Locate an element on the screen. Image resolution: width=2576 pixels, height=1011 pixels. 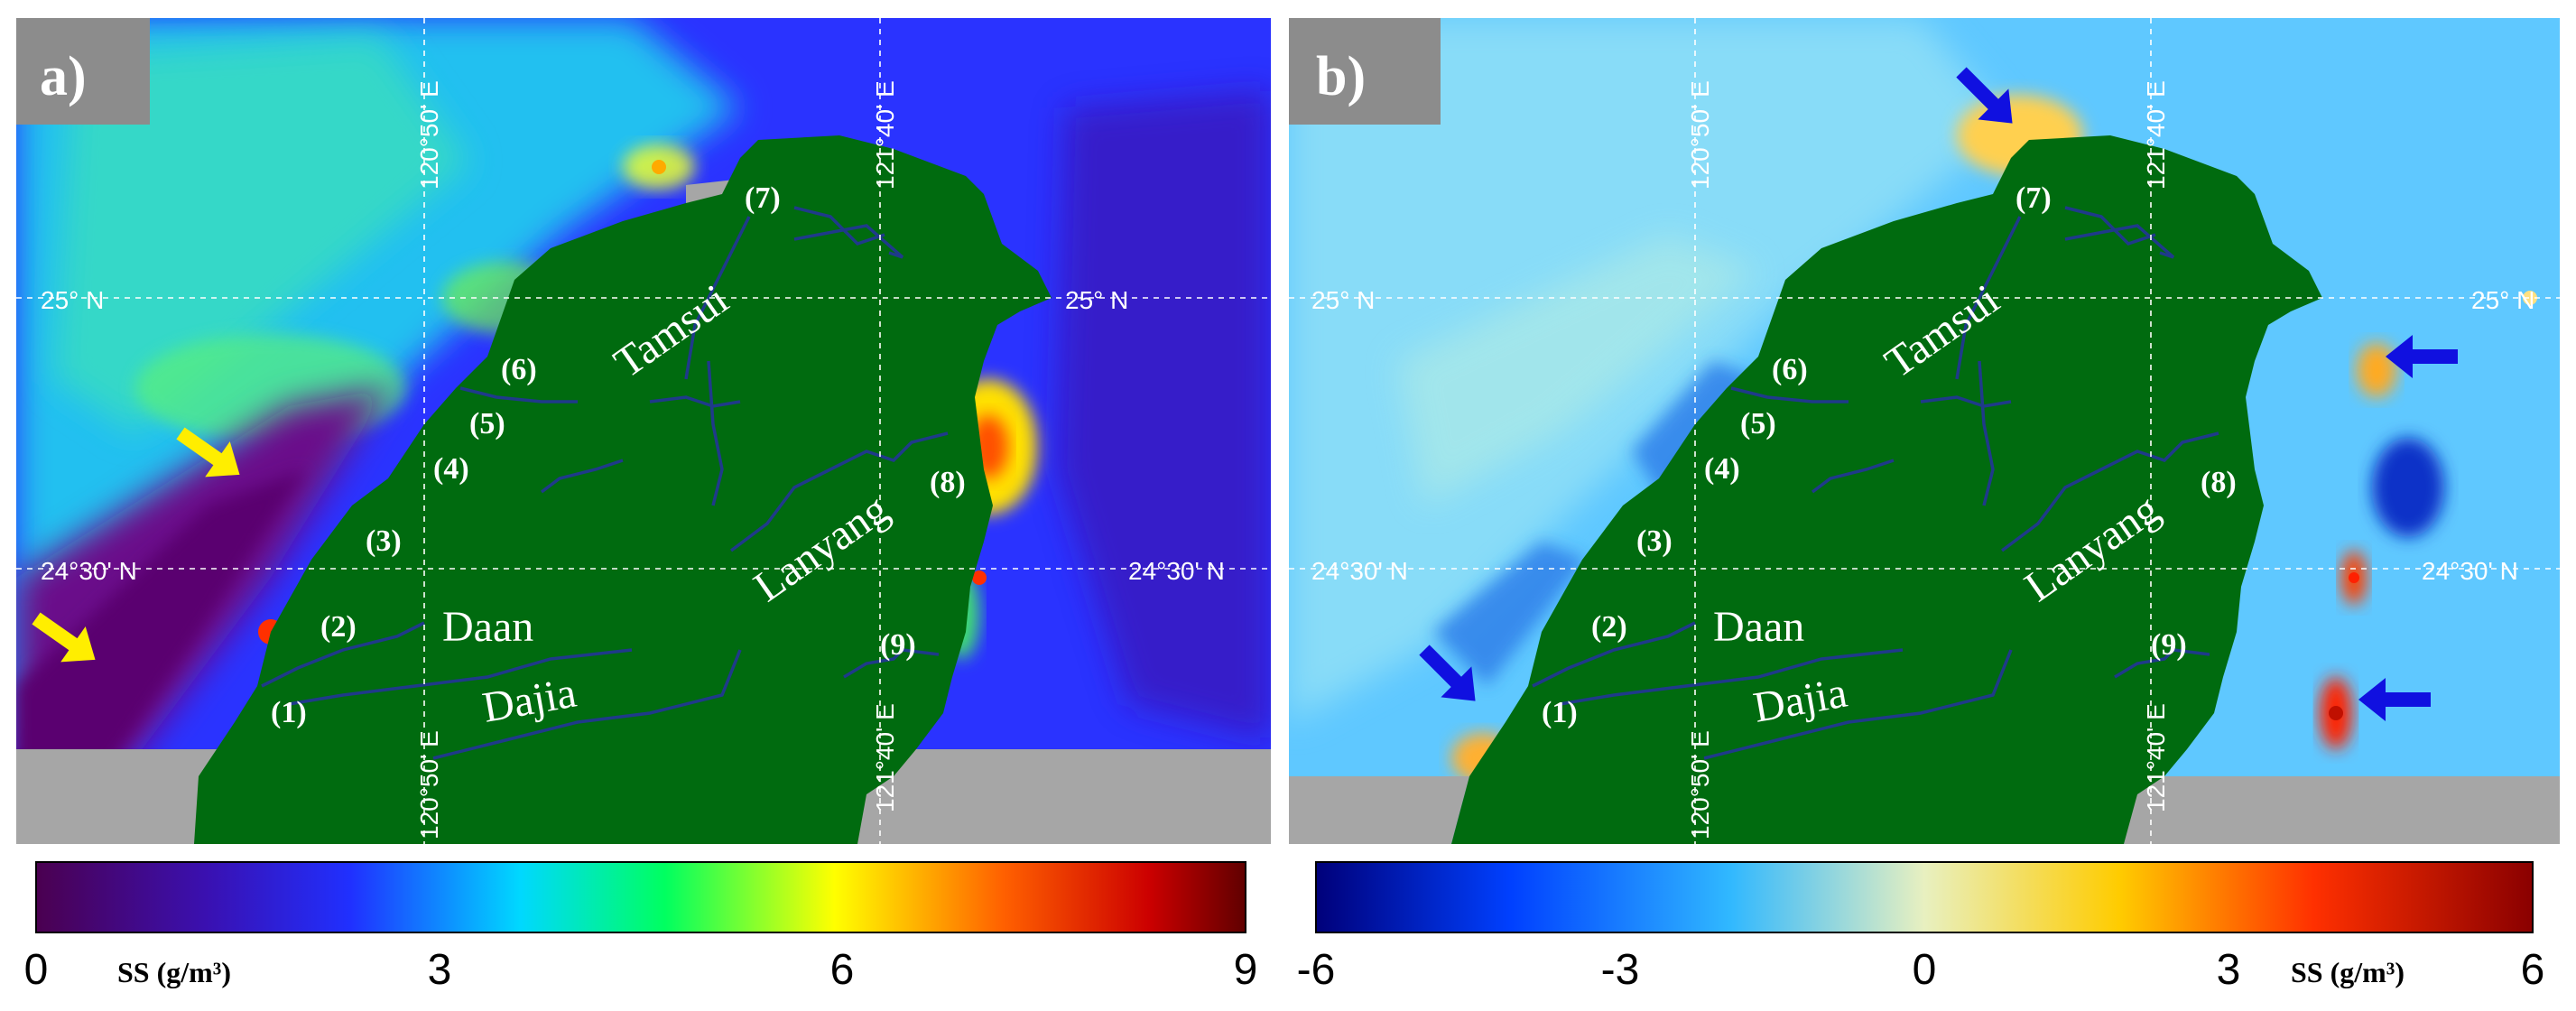
colorbar-tick-9: 9 is located at coordinates (1246, 970).